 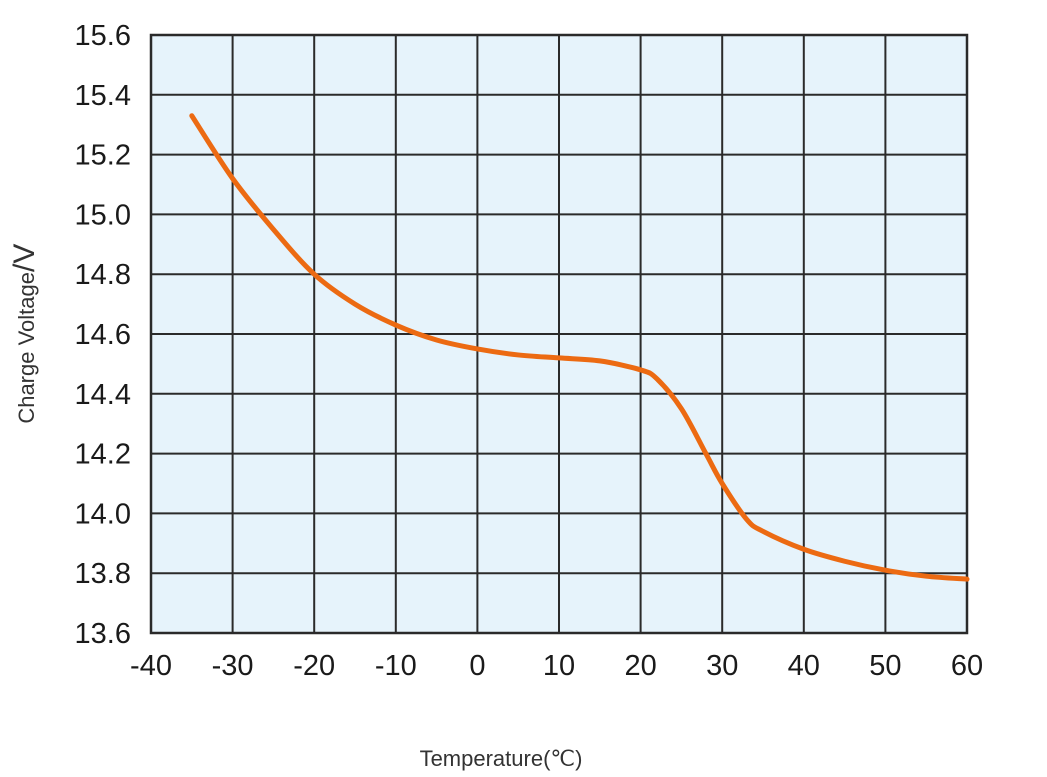 I want to click on x-tick-label: -20, so click(x=314, y=666).